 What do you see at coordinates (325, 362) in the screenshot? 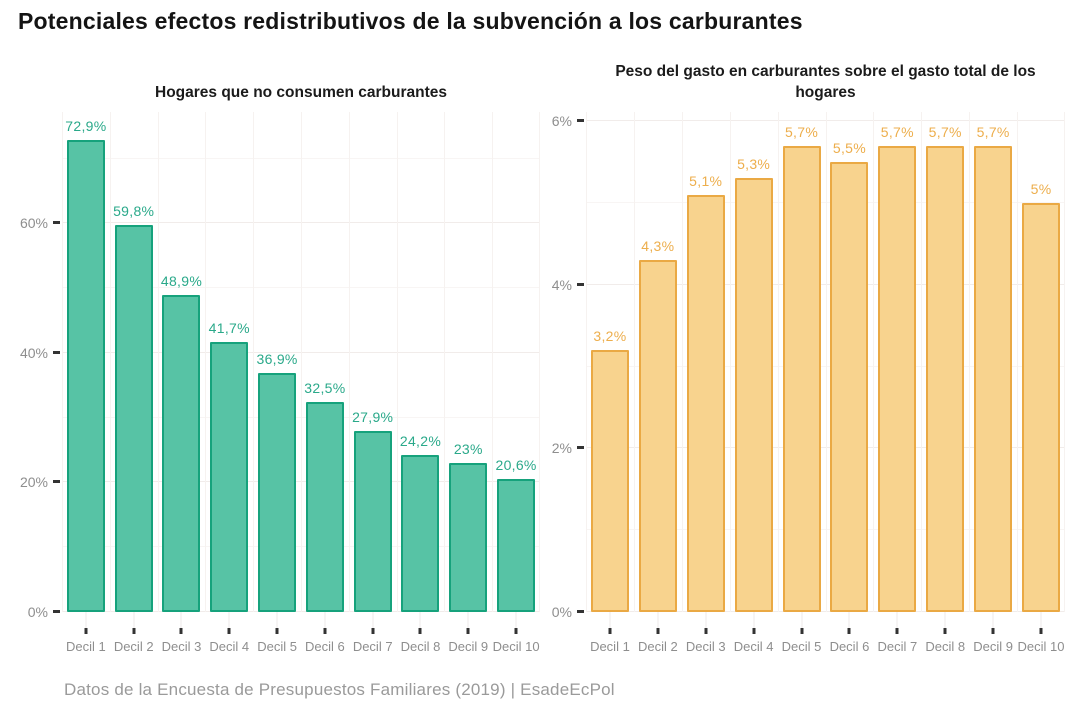
I see `bar-slot: 32,5%` at bounding box center [325, 362].